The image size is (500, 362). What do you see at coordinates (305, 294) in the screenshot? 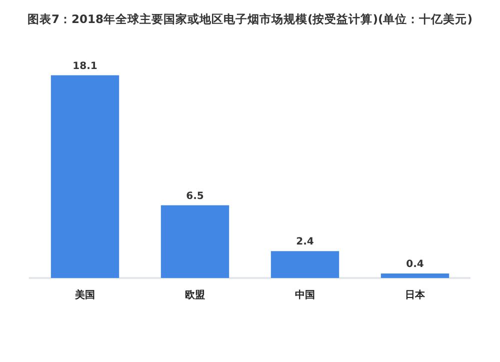
I see `x-tick-label: 中国` at bounding box center [305, 294].